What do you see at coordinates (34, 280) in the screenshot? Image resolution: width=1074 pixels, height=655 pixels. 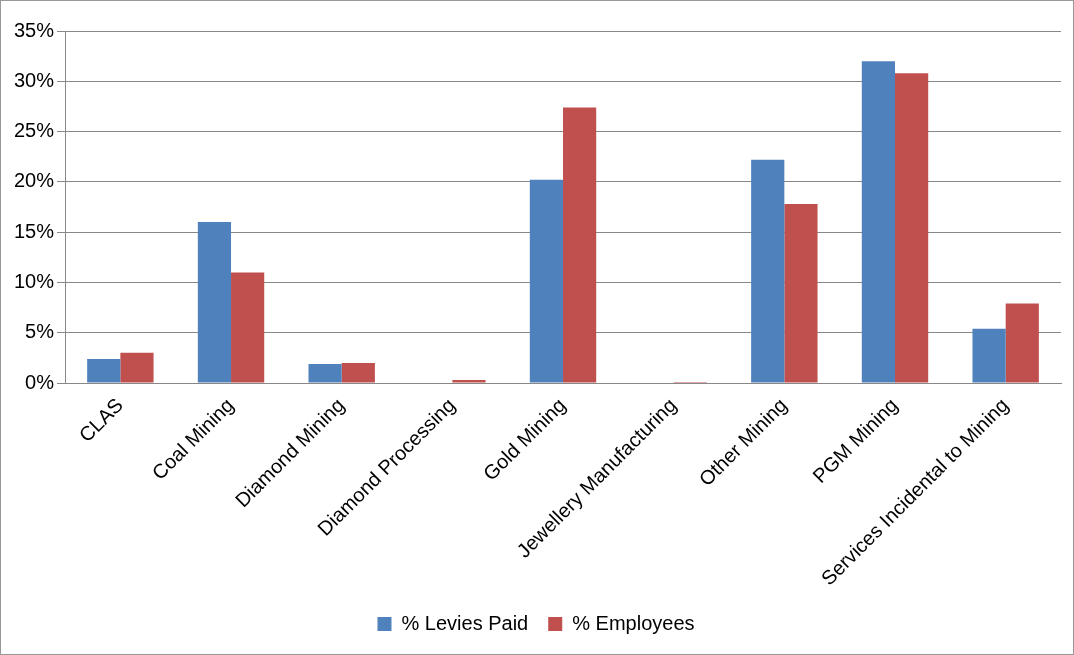 I see `y-tick-label: 10%` at bounding box center [34, 280].